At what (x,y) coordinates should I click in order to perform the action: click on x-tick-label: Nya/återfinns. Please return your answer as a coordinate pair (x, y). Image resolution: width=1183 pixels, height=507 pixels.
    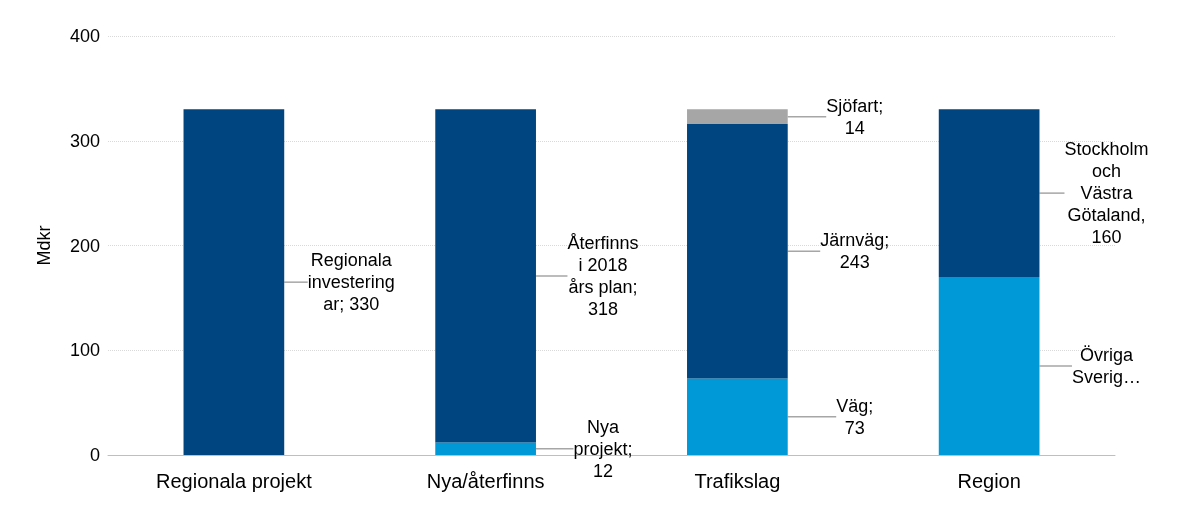
    Looking at the image, I should click on (485, 481).